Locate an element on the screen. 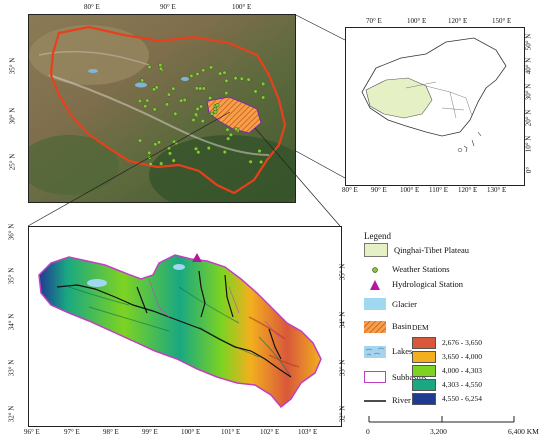 The height and width of the screenshot is (439, 550). dem-class-row: 4,550 - 6,254 is located at coordinates (447, 398).